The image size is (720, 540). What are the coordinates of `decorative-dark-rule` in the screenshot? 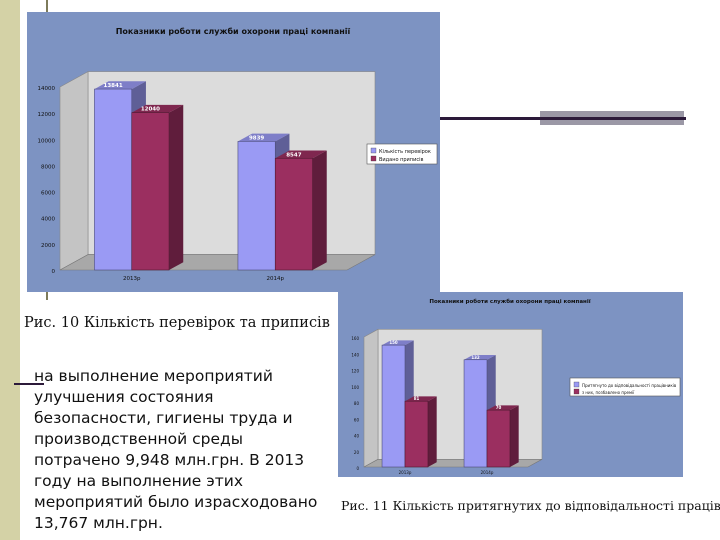 It's located at (563, 118).